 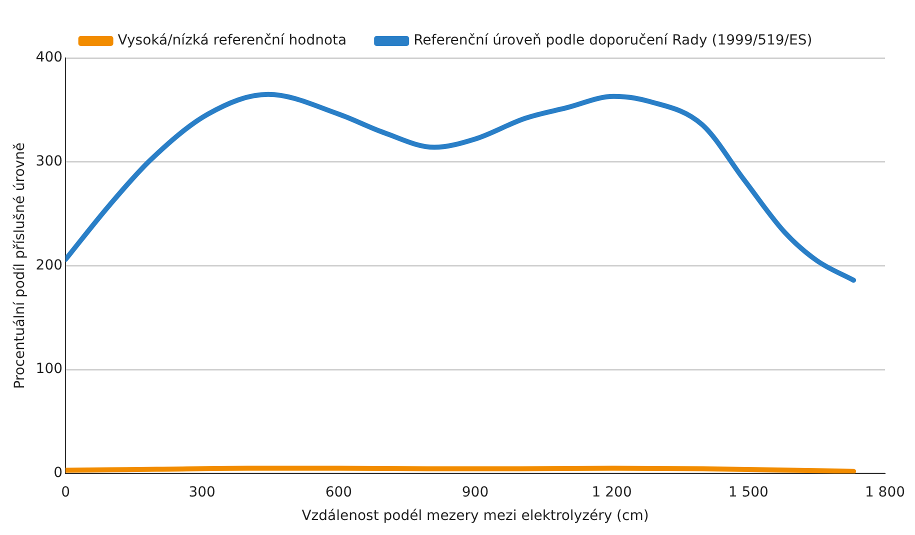 I want to click on x-tick-label: 300, so click(x=202, y=492).